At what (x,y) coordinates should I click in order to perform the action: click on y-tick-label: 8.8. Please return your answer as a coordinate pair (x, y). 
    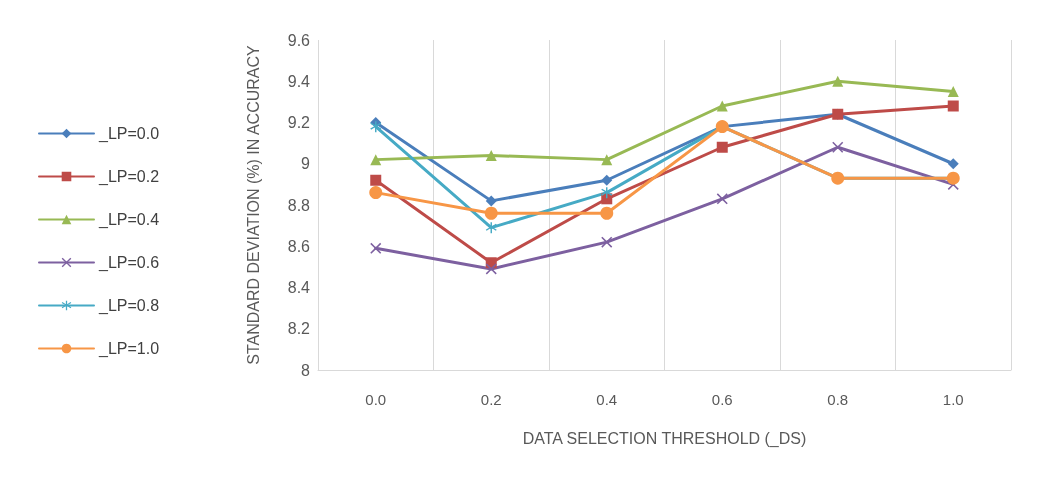
    Looking at the image, I should click on (299, 205).